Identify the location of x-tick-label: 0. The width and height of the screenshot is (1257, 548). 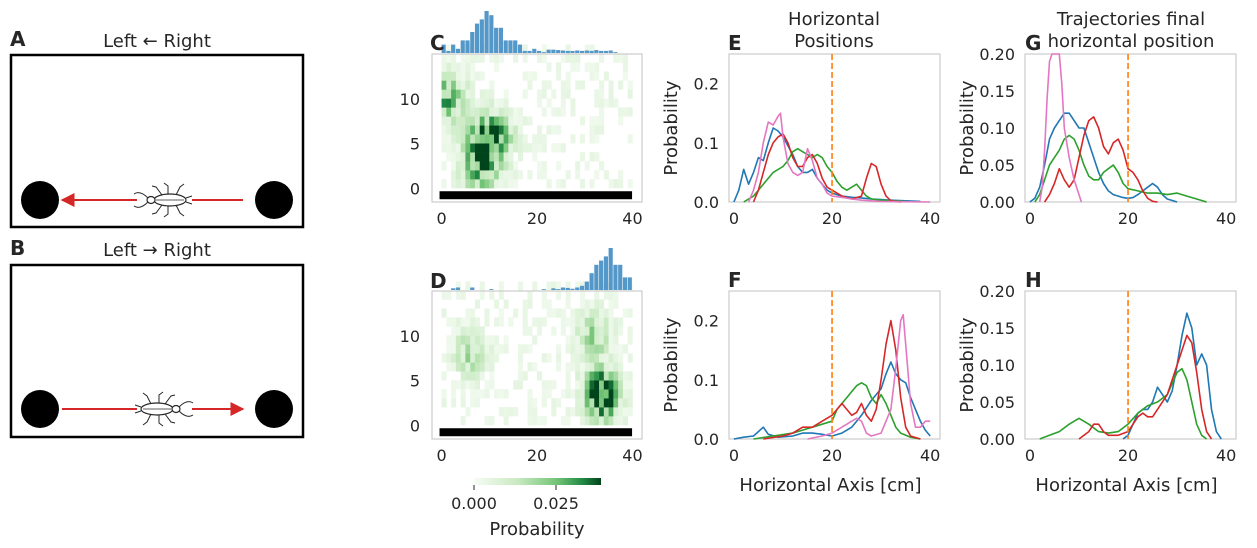
(734, 218).